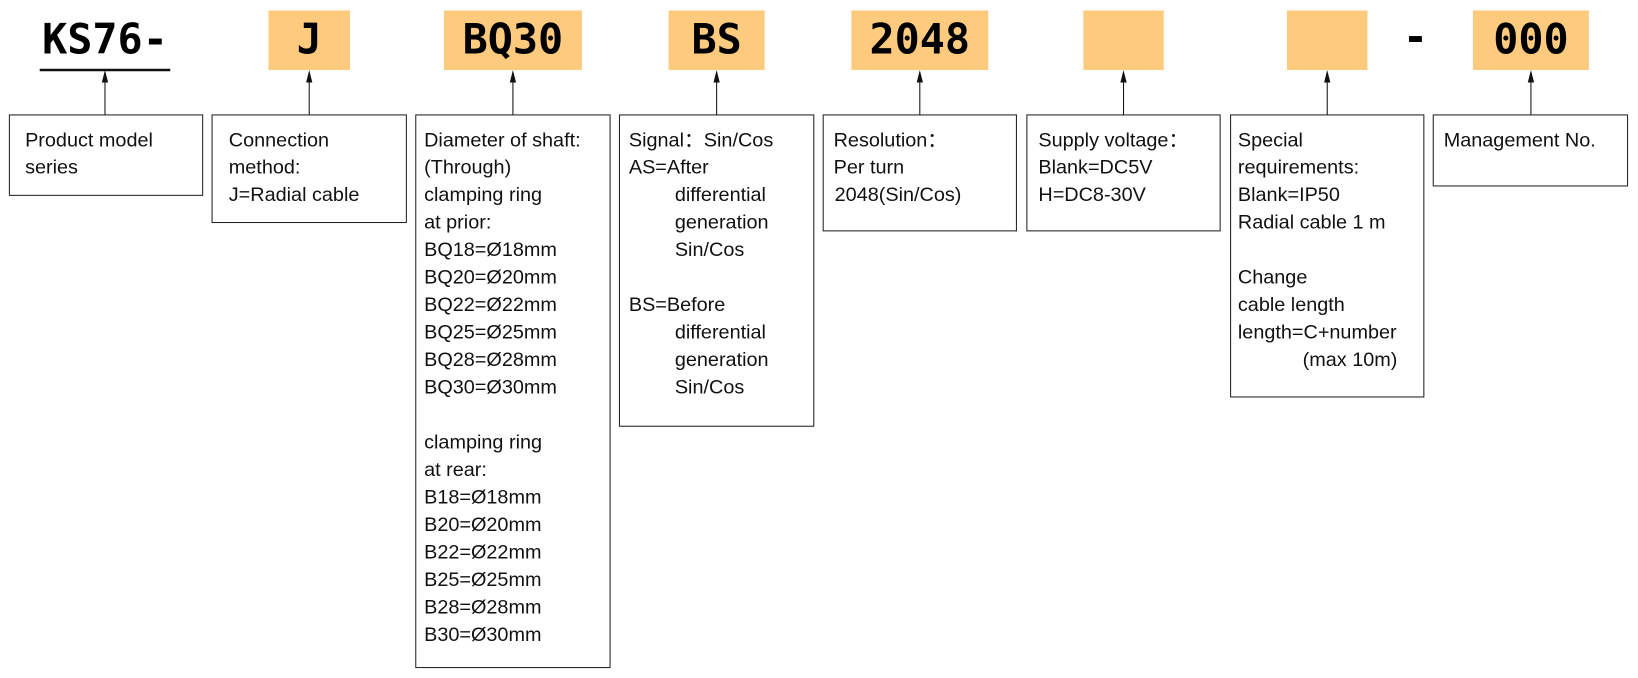  Describe the element at coordinates (482, 552) in the screenshot. I see `description-line: B22=Ø22mm` at that location.